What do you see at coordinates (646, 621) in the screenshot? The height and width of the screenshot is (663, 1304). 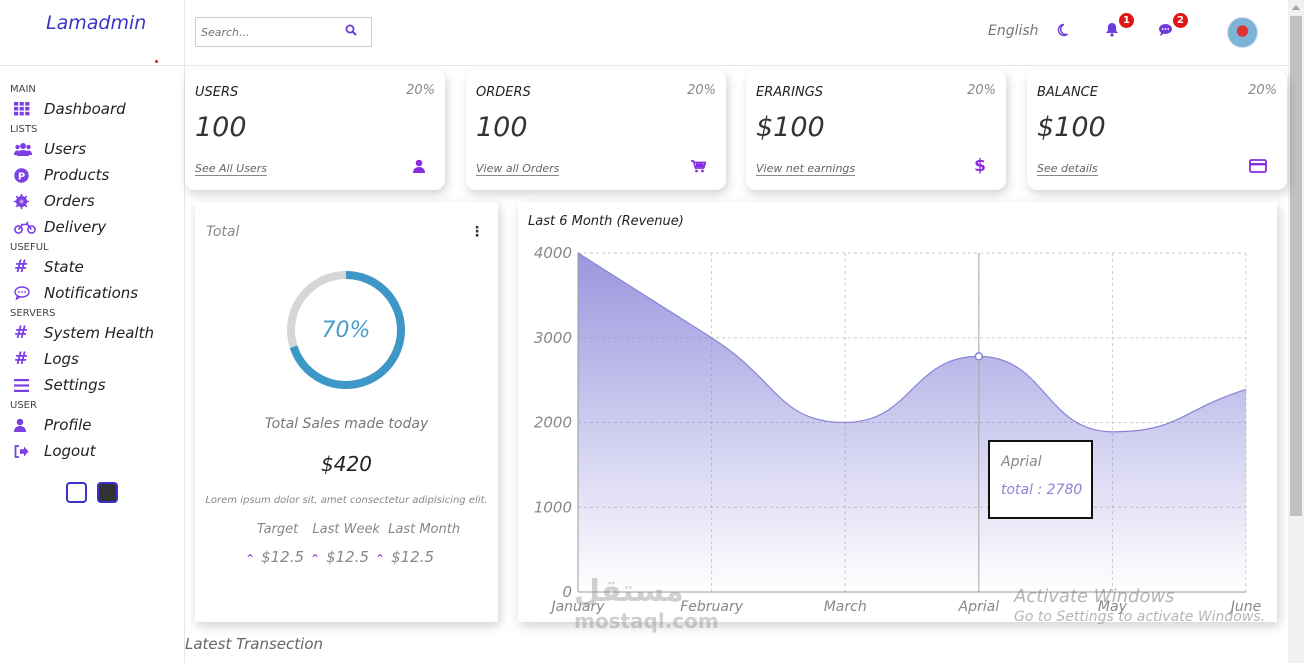 I see `watermark-domain: mostaql.com` at bounding box center [646, 621].